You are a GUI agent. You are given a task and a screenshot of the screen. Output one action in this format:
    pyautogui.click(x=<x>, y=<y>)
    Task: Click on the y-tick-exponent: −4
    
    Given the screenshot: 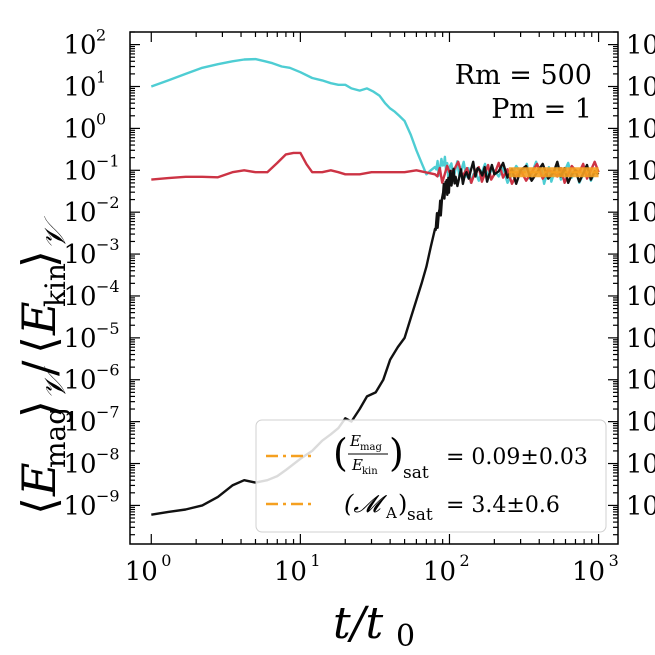 What is the action you would take?
    pyautogui.click(x=108, y=286)
    